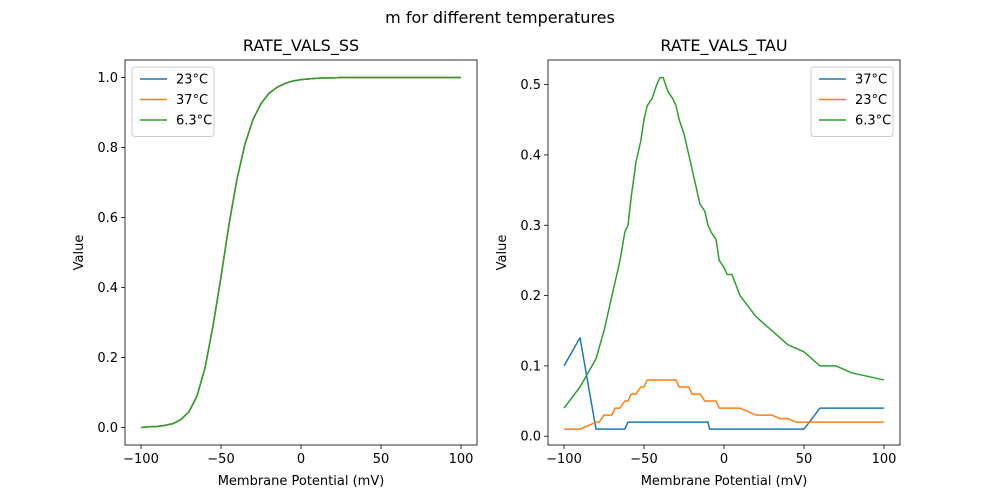 The width and height of the screenshot is (1000, 500). What do you see at coordinates (107, 148) in the screenshot?
I see `y-tick-label: 0.8` at bounding box center [107, 148].